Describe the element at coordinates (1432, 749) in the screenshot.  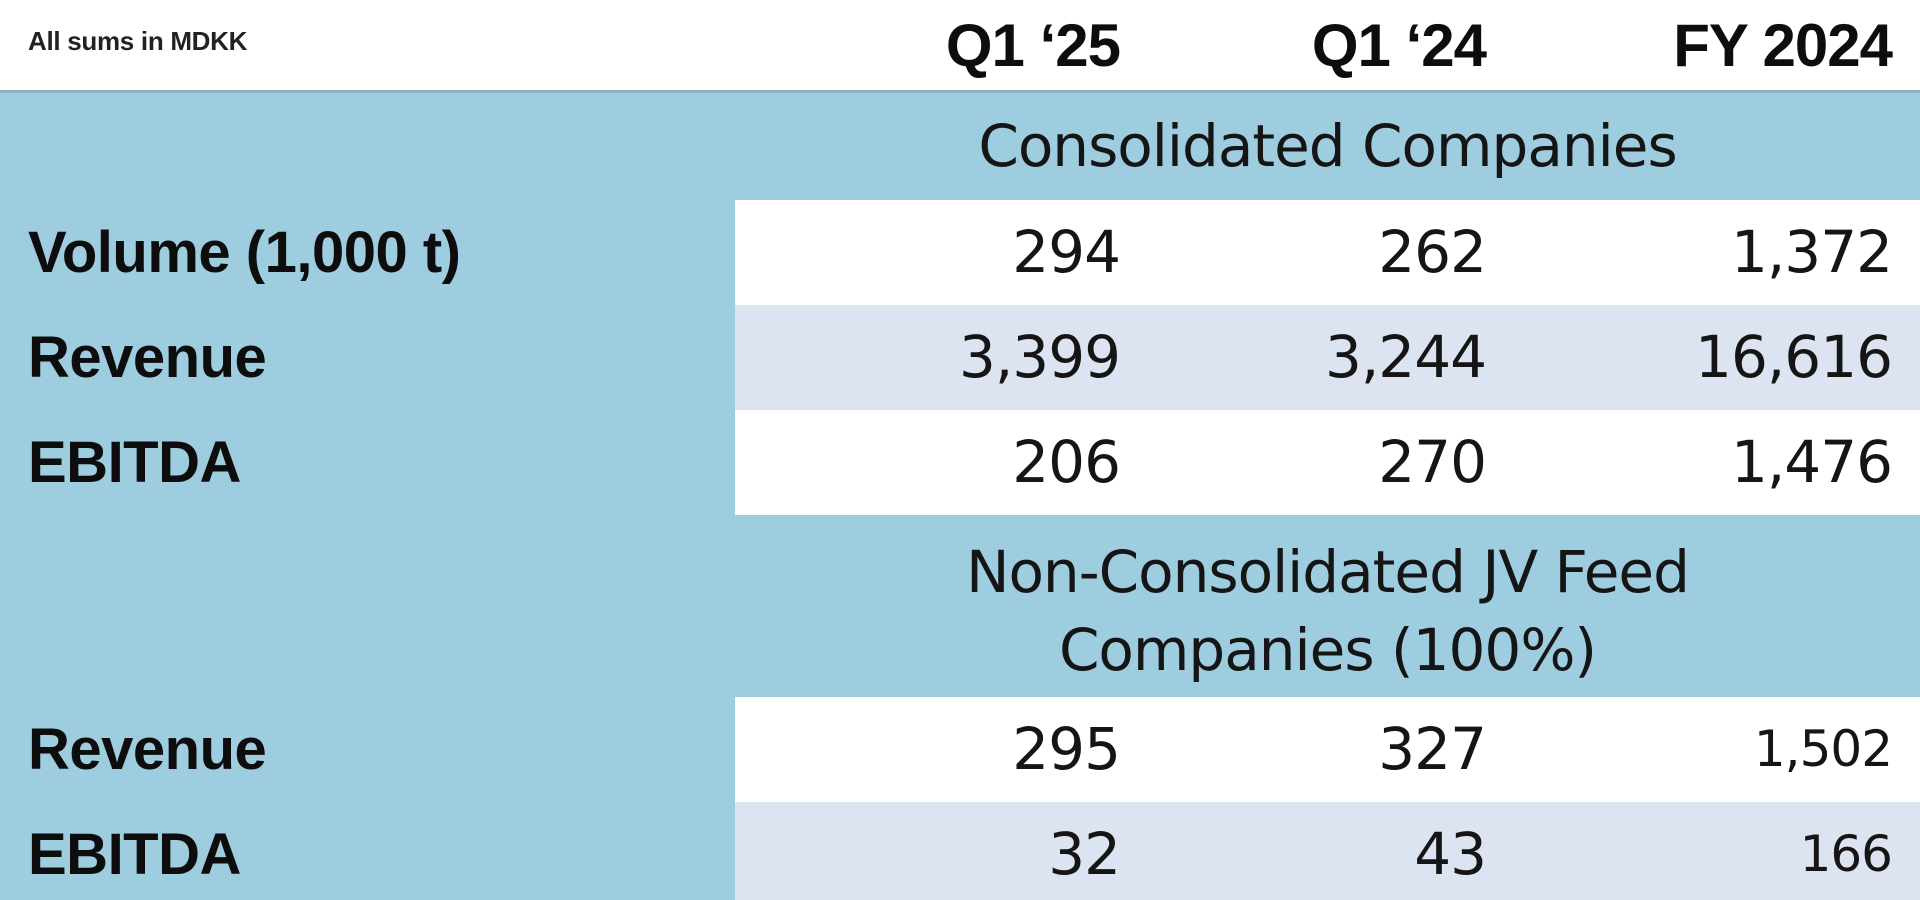
I see `cell-q1-2024: 327` at that location.